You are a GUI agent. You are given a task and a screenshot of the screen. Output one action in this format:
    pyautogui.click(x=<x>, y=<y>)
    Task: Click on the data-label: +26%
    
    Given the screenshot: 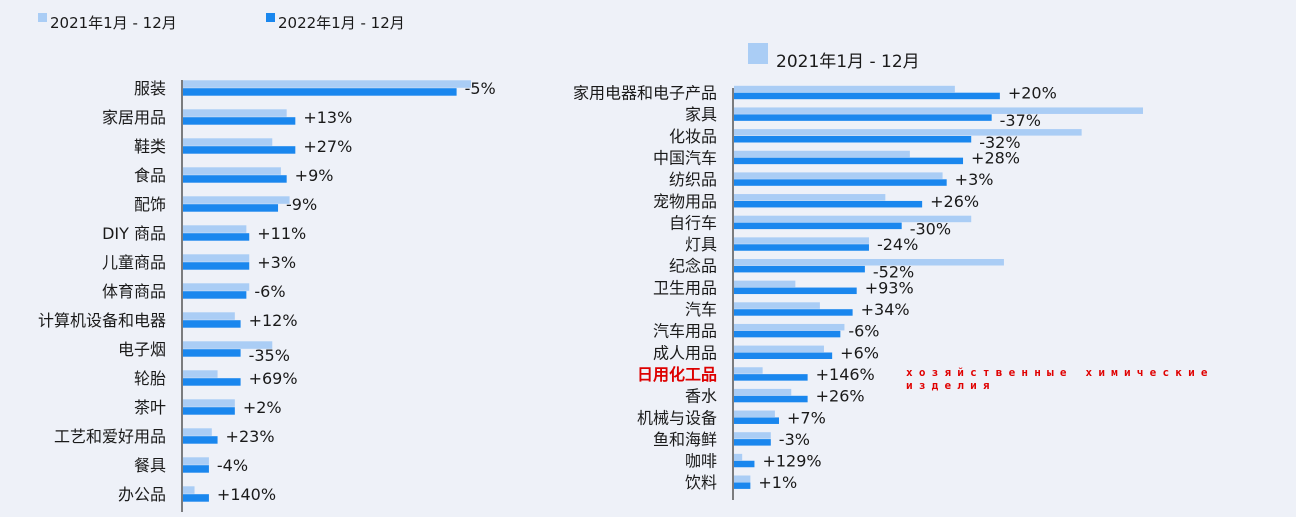 What is the action you would take?
    pyautogui.click(x=954, y=201)
    